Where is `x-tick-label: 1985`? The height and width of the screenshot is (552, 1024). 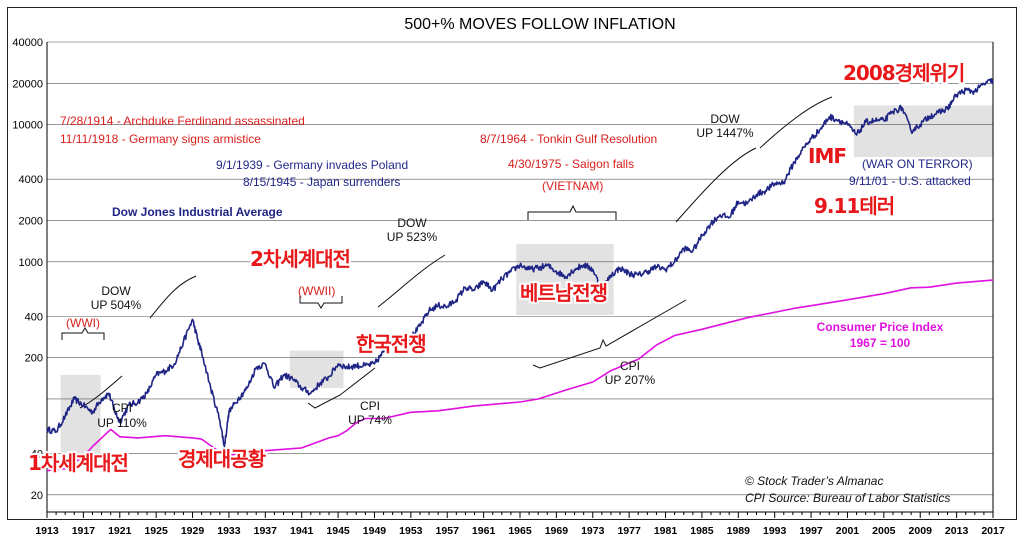 x-tick-label: 1985 is located at coordinates (702, 531).